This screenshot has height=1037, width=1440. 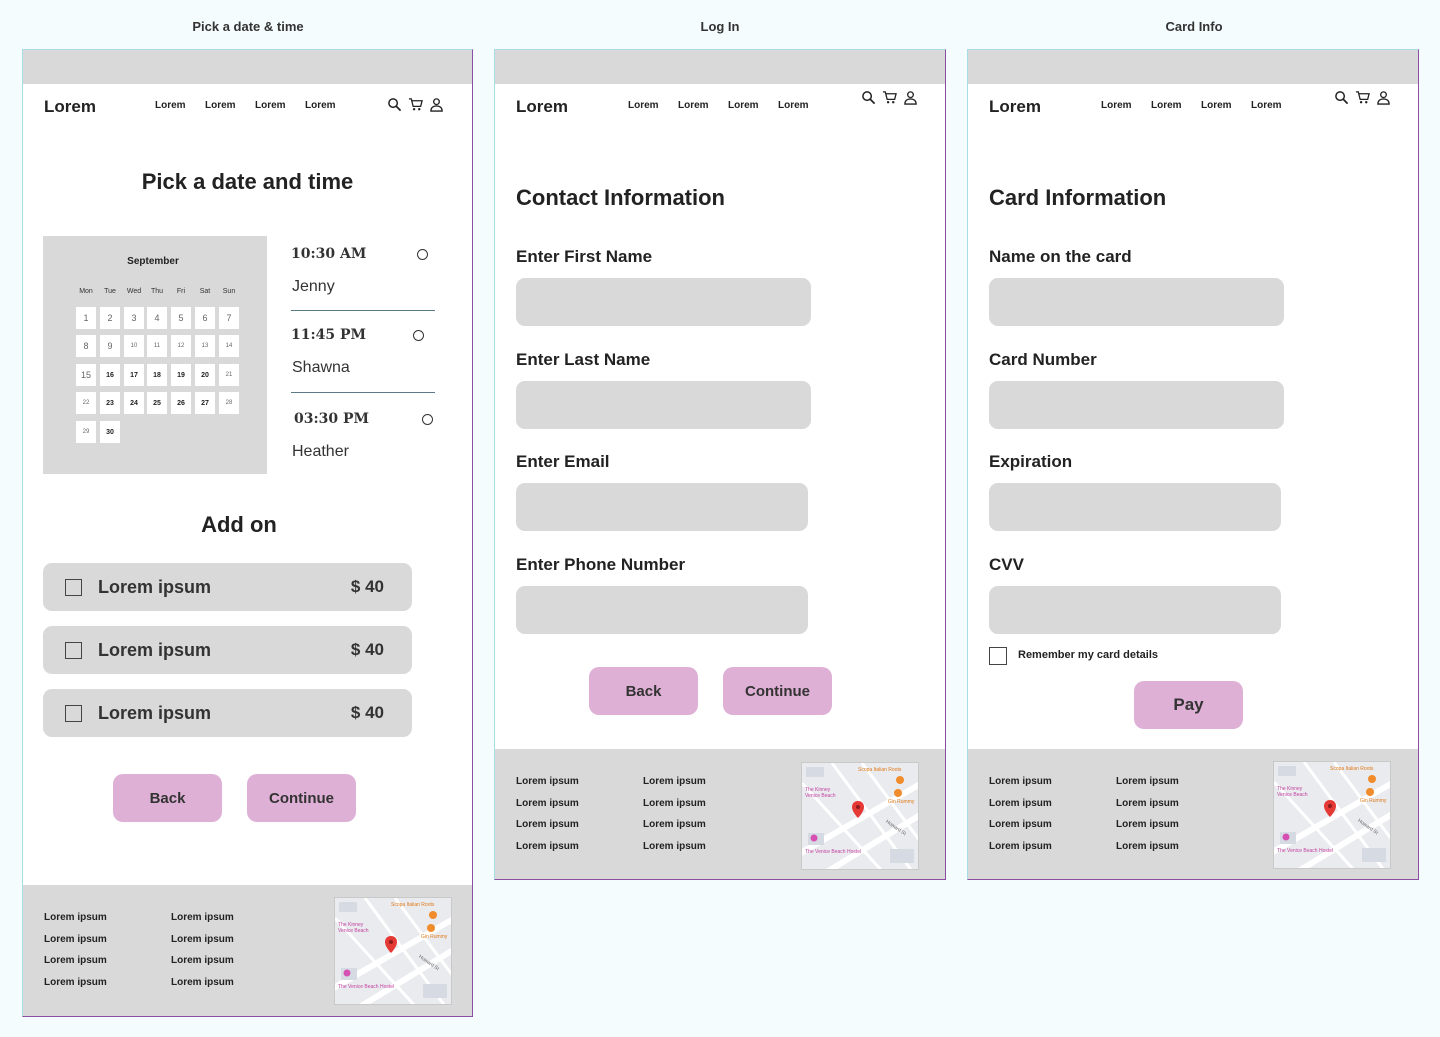 What do you see at coordinates (777, 691) in the screenshot?
I see `continue-button: Continue` at bounding box center [777, 691].